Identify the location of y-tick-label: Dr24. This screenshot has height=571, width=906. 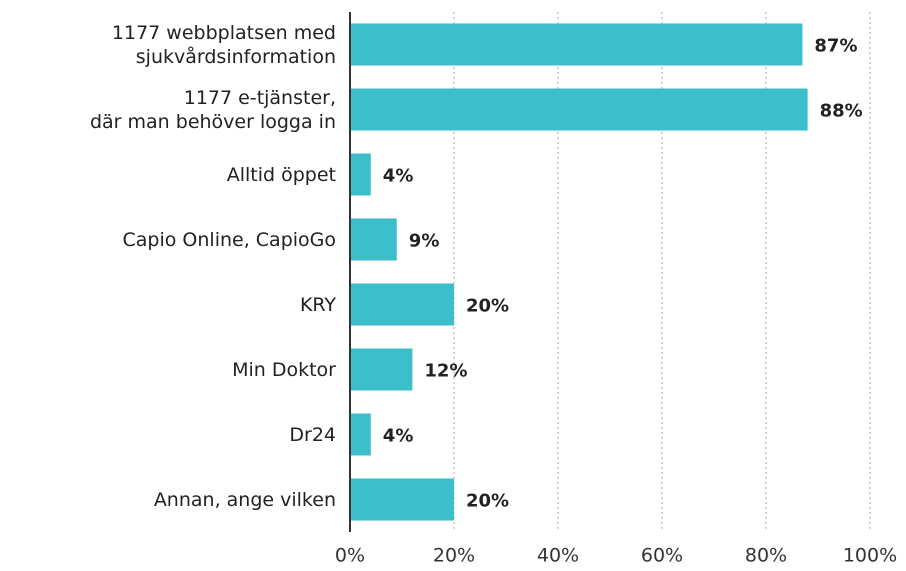
(312, 434).